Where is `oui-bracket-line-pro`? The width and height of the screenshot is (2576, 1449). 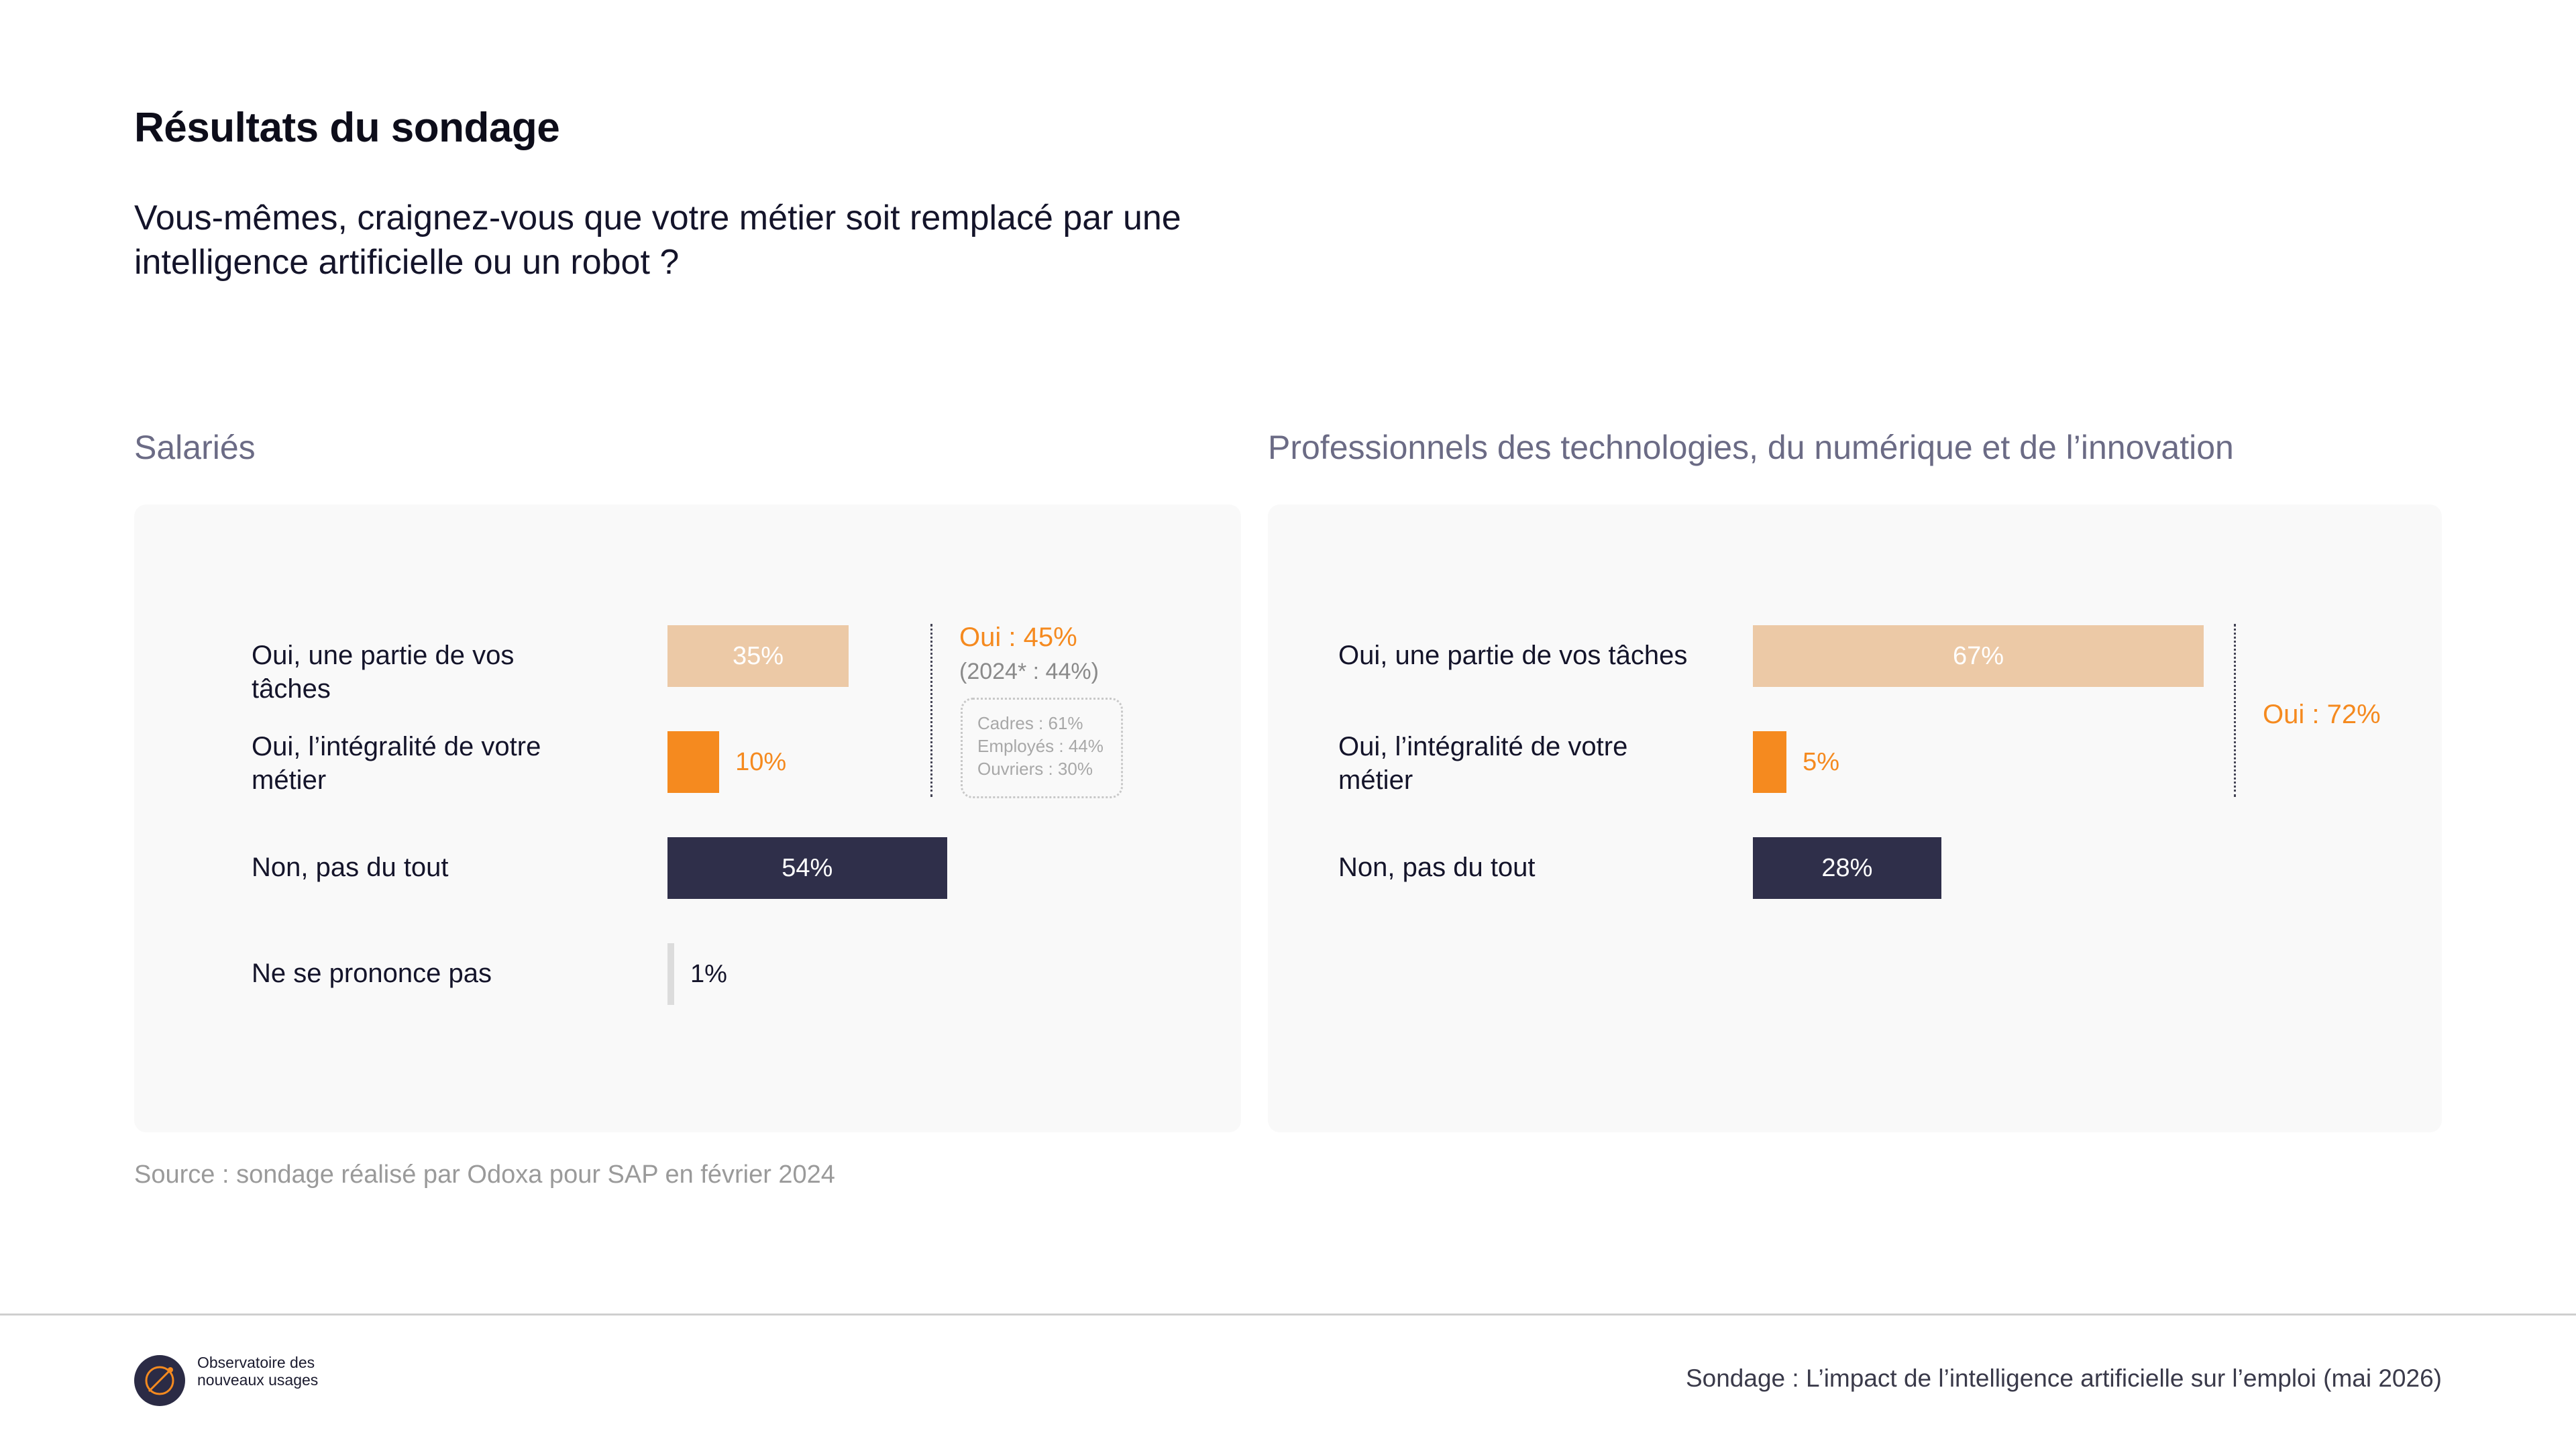 oui-bracket-line-pro is located at coordinates (2235, 710).